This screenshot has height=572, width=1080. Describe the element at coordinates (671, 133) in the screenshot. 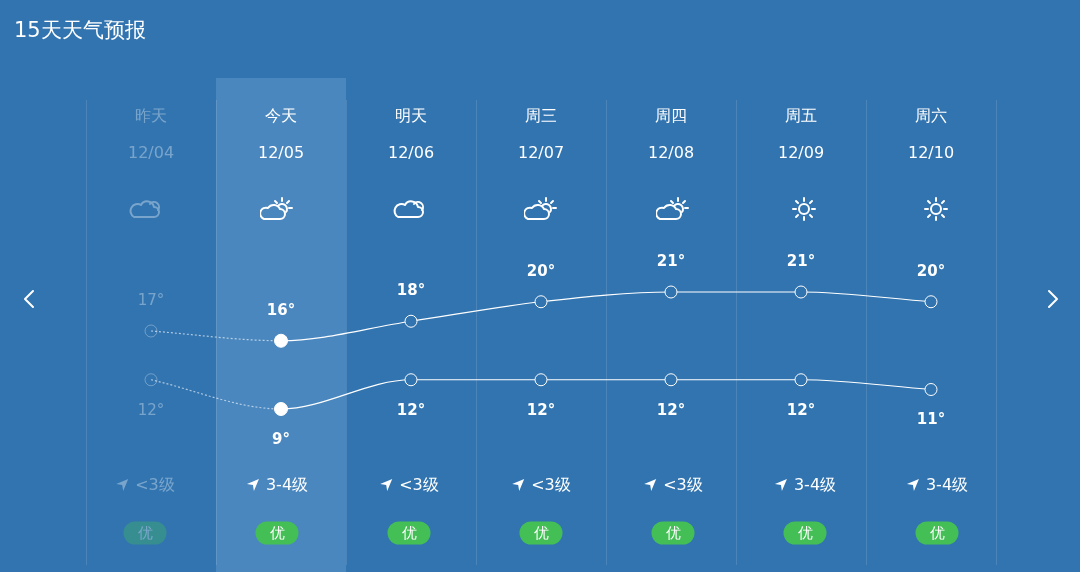

I see `x-tick-label: 周四 12/08` at that location.